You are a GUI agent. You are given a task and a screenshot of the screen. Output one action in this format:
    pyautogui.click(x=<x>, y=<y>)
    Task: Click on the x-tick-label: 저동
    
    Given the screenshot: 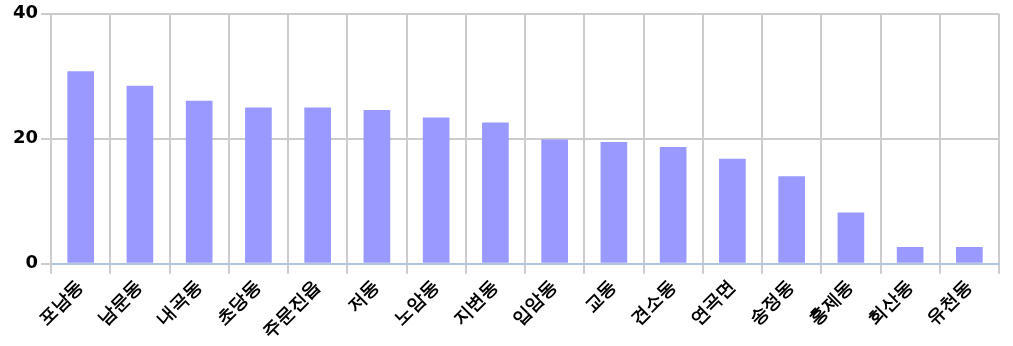 What is the action you would take?
    pyautogui.click(x=363, y=296)
    